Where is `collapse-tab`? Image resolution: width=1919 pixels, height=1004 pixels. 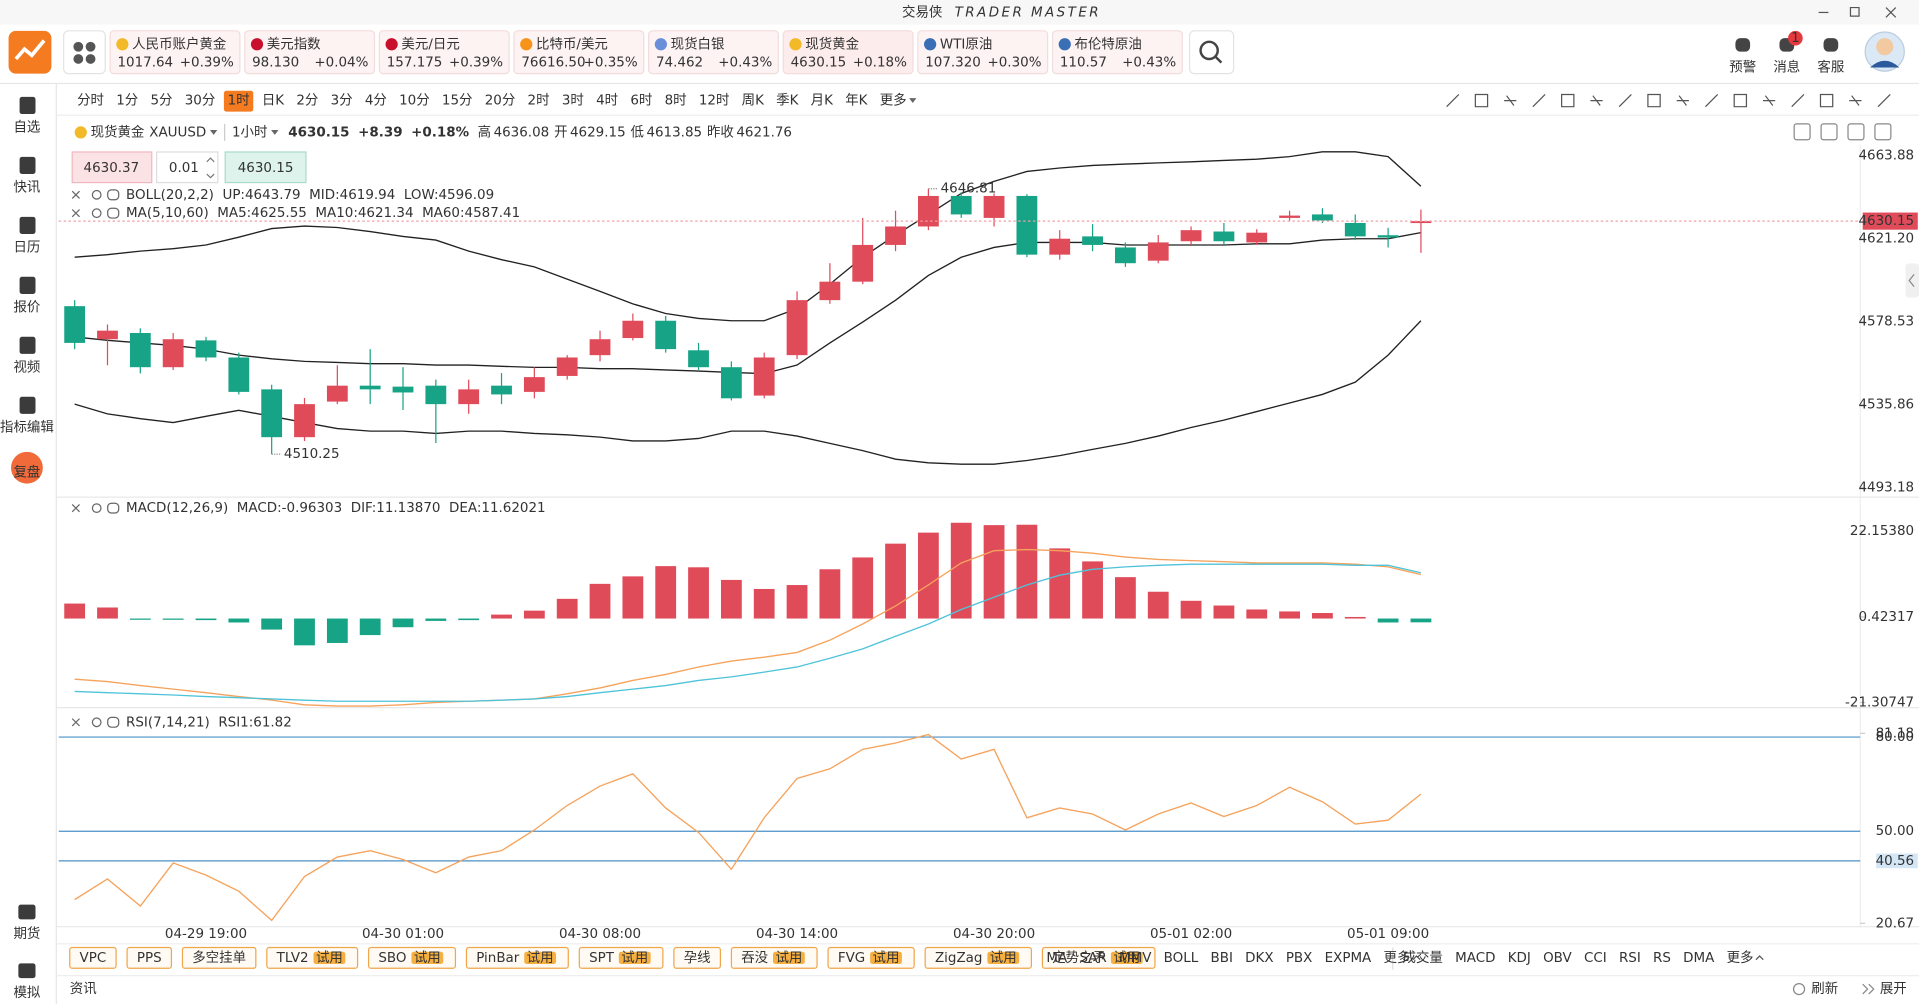
collapse-tab is located at coordinates (1912, 280).